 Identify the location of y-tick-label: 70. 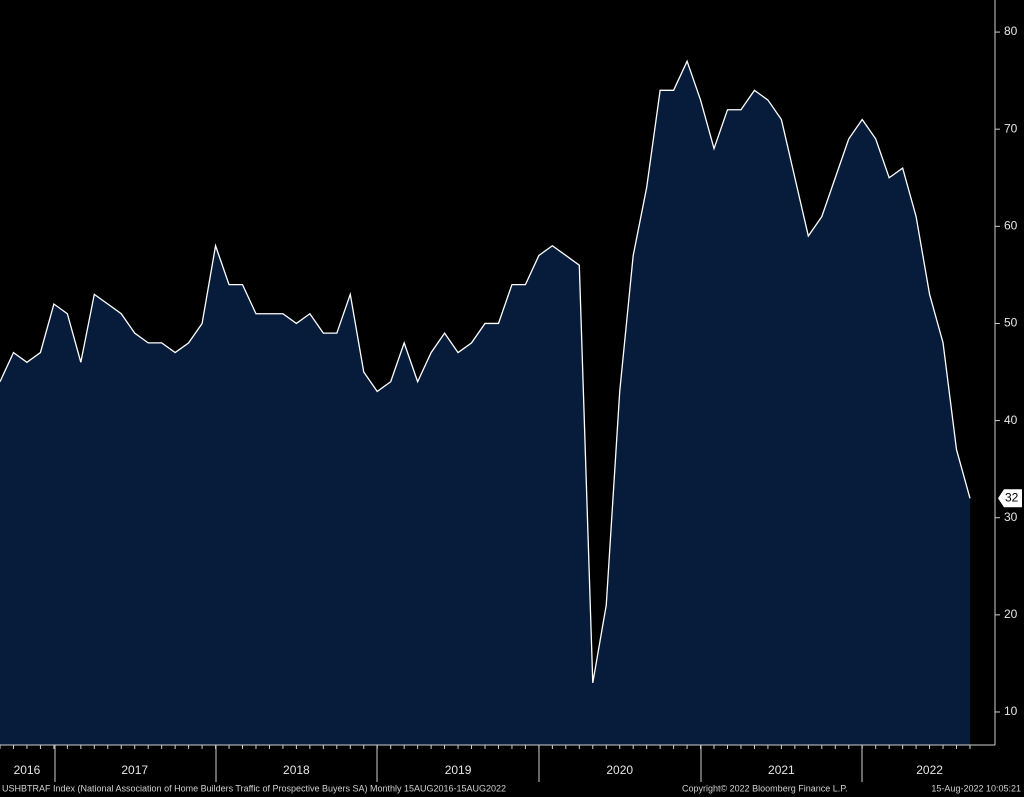
(1011, 128).